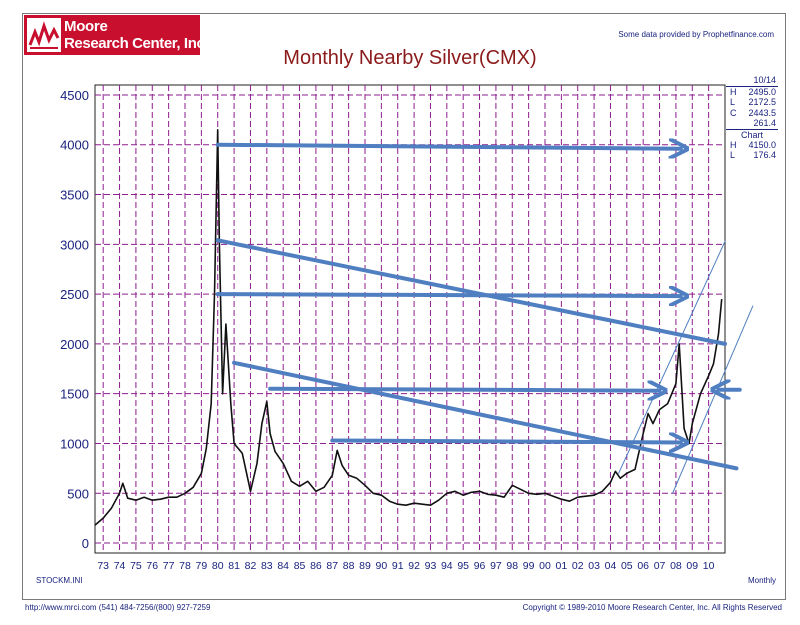 Image resolution: width=800 pixels, height=625 pixels. What do you see at coordinates (562, 566) in the screenshot?
I see `x-tick-label: 01` at bounding box center [562, 566].